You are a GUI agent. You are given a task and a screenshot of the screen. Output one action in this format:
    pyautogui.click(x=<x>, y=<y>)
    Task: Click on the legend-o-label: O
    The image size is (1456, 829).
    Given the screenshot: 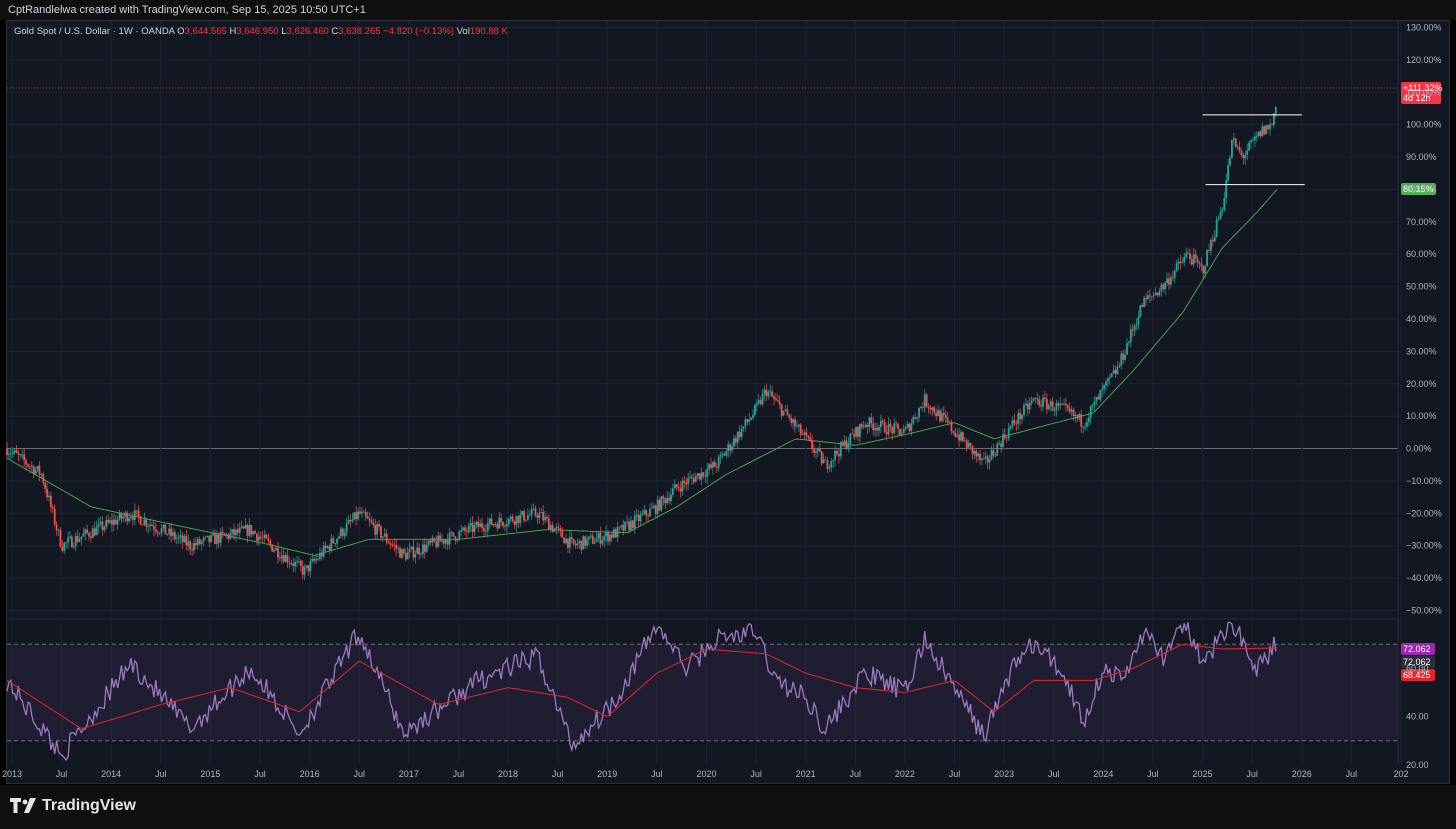 What is the action you would take?
    pyautogui.click(x=181, y=31)
    